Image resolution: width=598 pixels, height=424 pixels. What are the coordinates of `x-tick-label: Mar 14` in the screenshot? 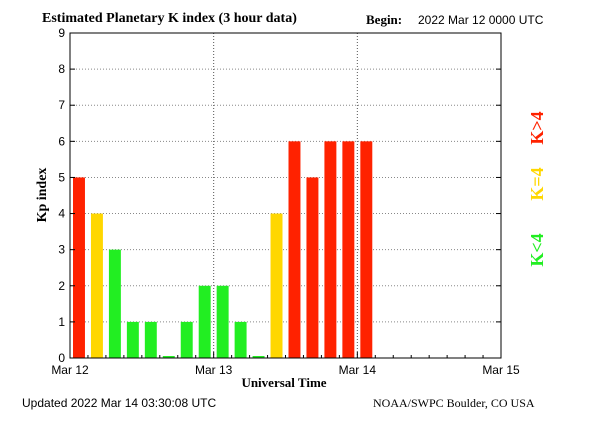 It's located at (358, 370).